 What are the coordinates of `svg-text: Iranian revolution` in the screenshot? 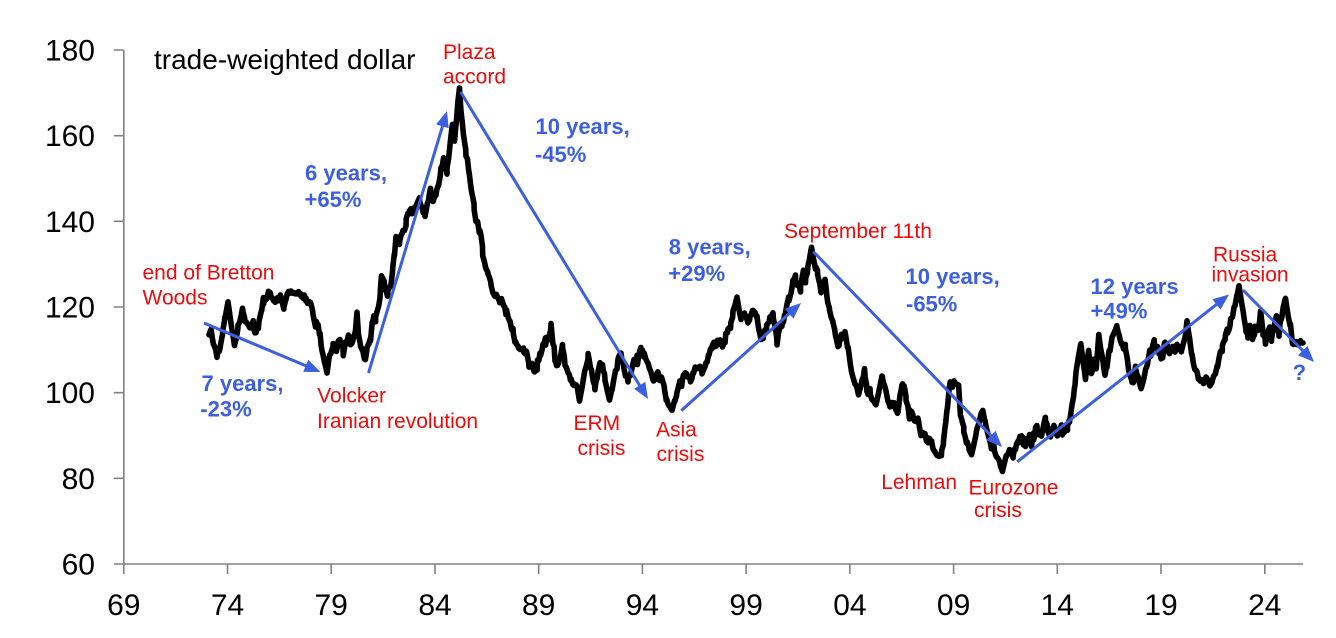 It's located at (397, 421).